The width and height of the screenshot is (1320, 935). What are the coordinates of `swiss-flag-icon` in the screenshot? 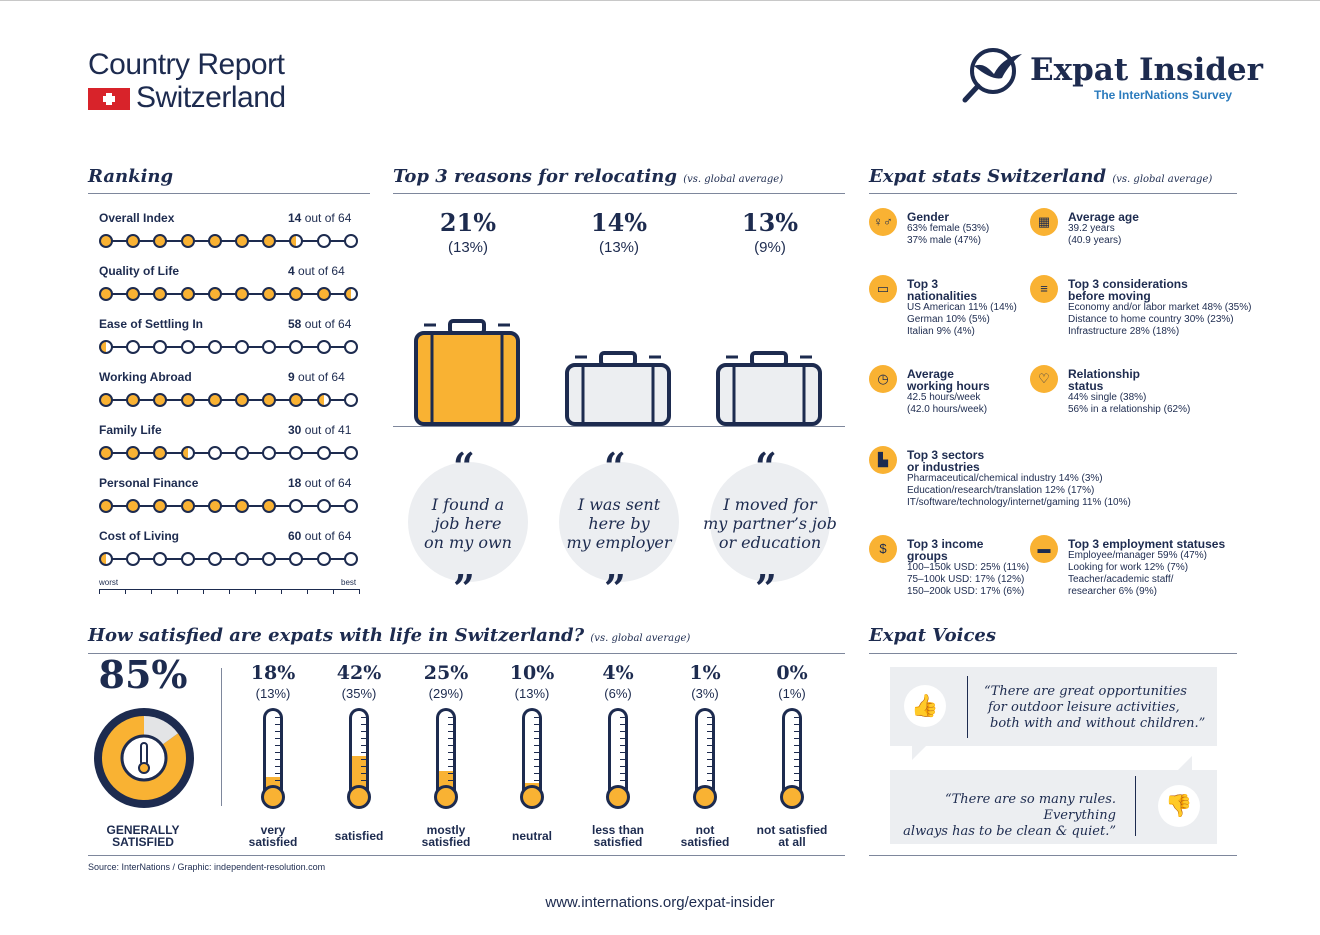 It's located at (109, 99).